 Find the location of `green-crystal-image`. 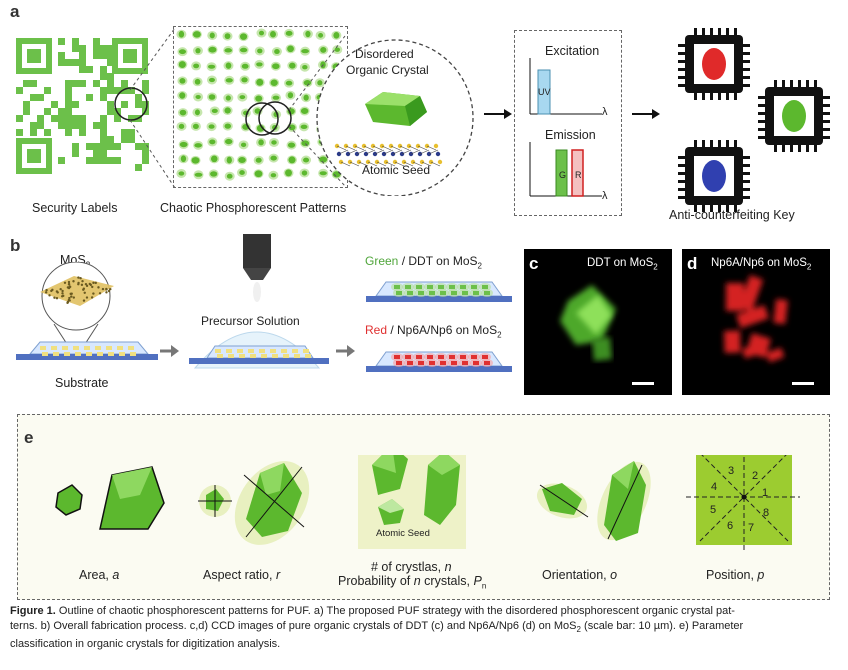

green-crystal-image is located at coordinates (588, 323).